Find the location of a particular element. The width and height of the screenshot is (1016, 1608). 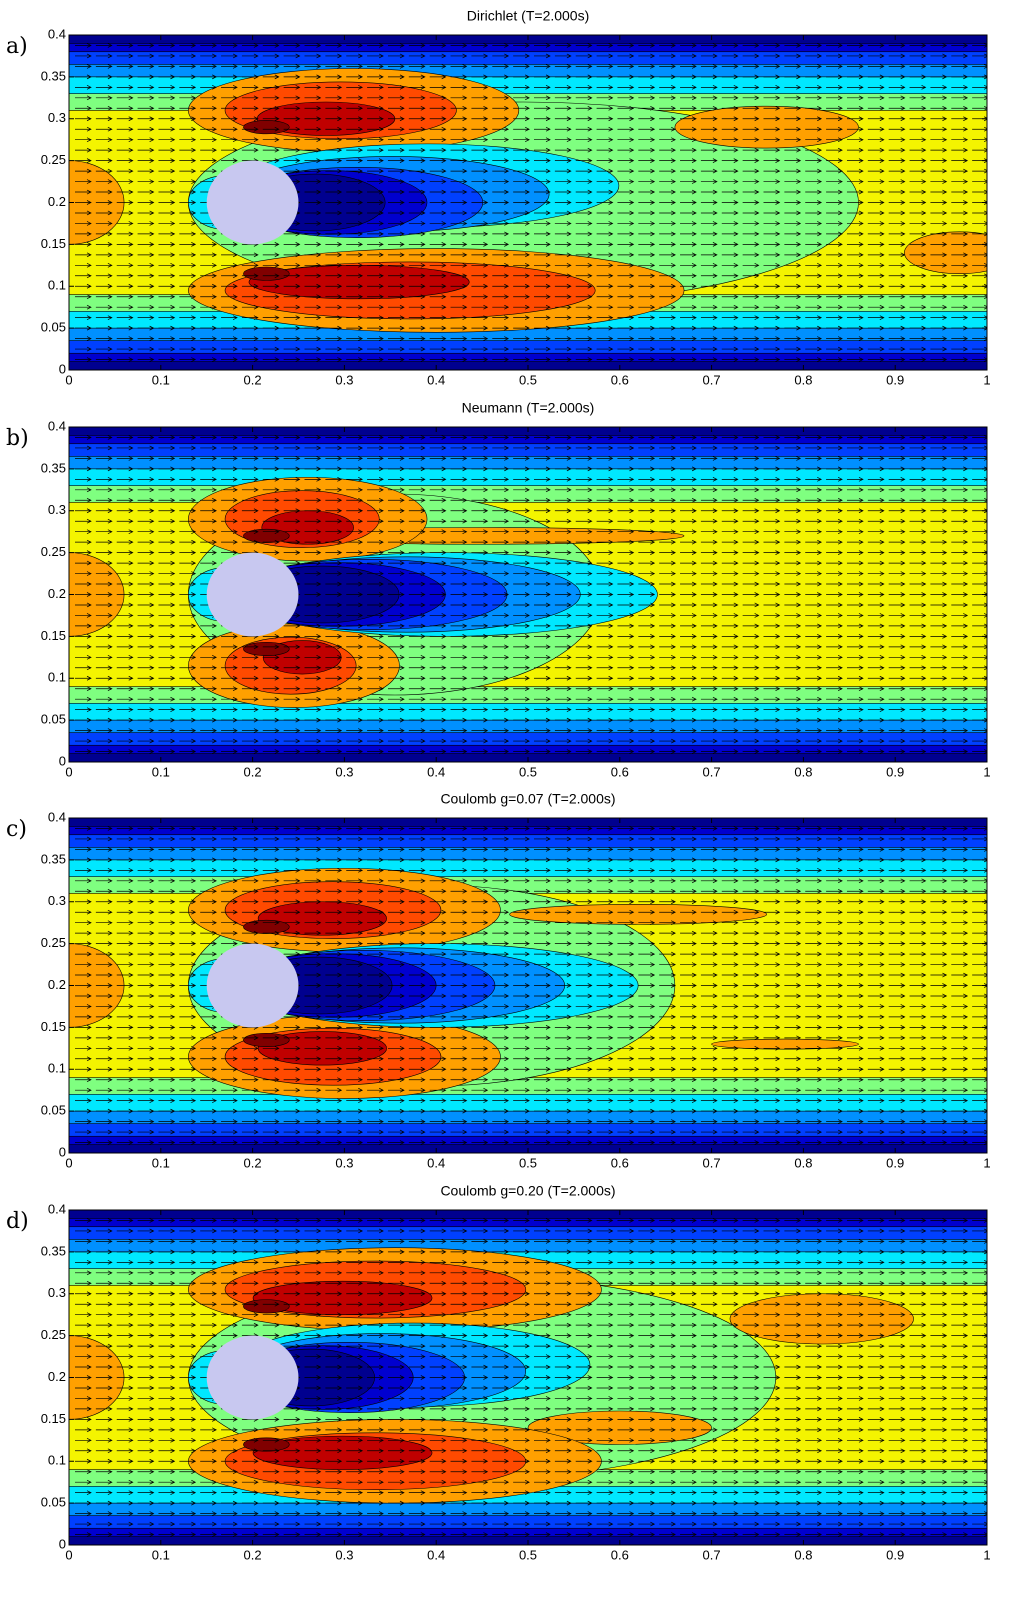

panel-label: b) is located at coordinates (17, 438).